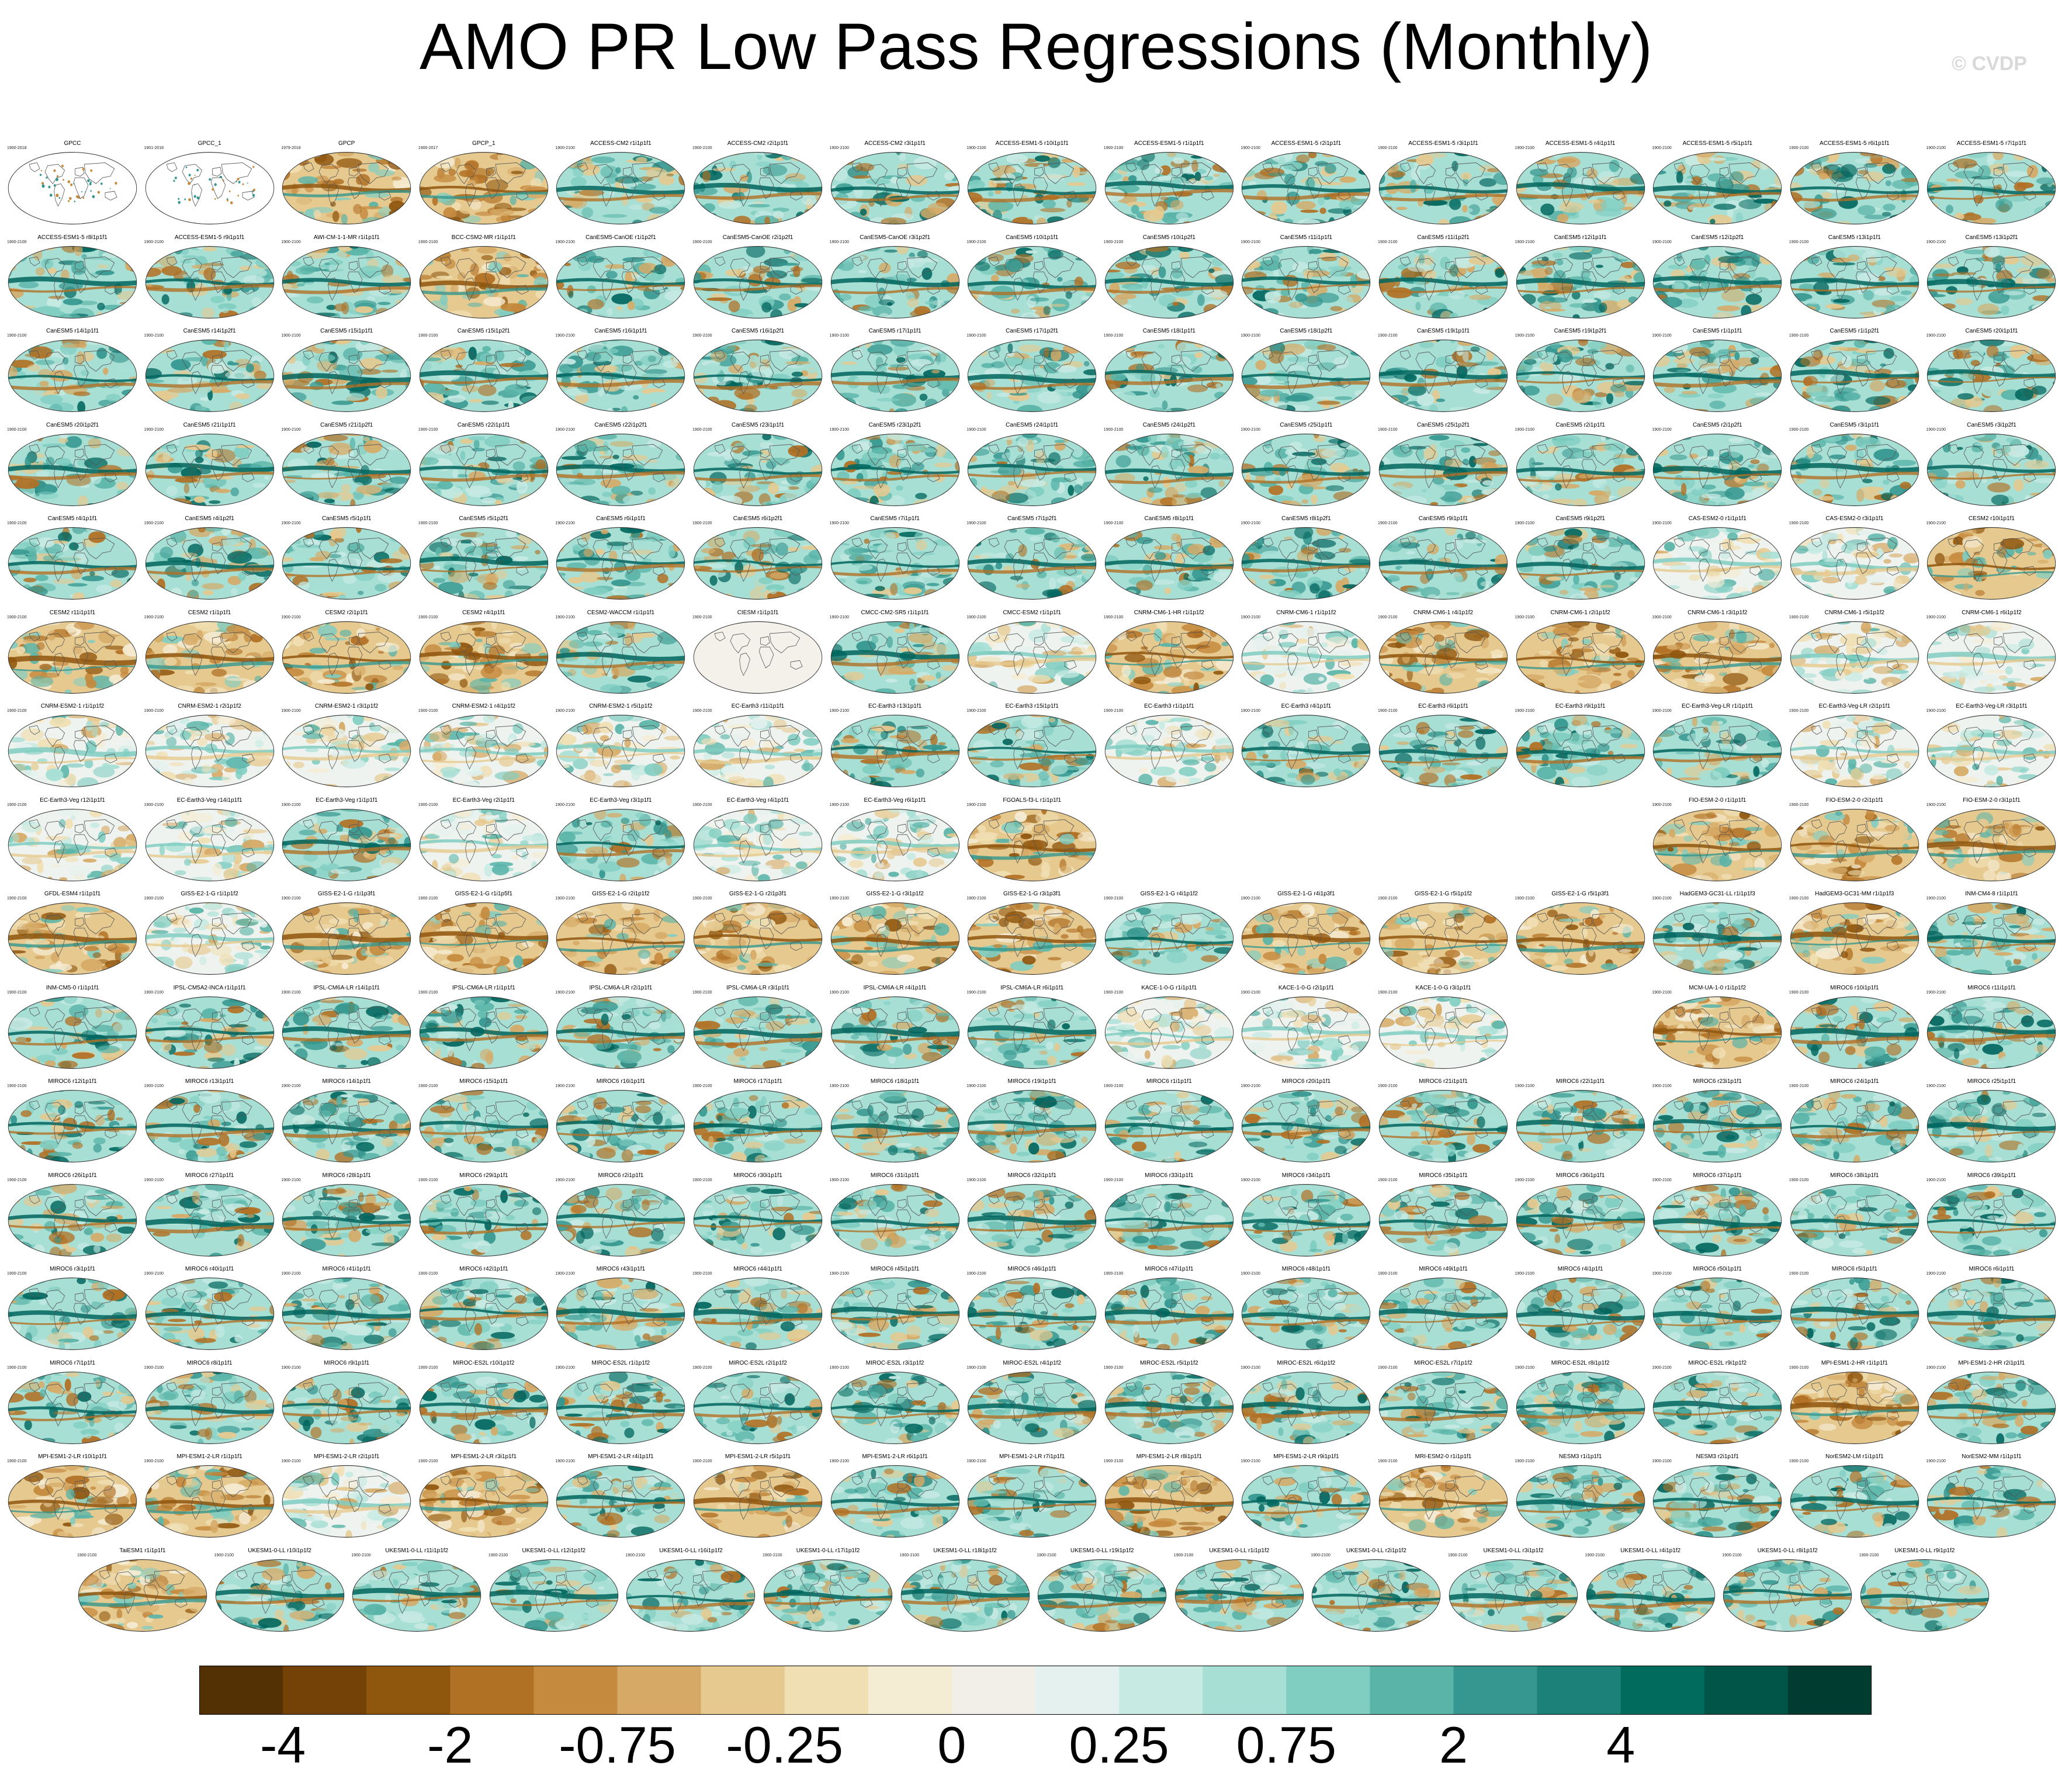 The width and height of the screenshot is (2072, 1786). Describe the element at coordinates (73, 1456) in the screenshot. I see `panel-title: MPI-ESM1-2-LR r10i1p1f1` at that location.